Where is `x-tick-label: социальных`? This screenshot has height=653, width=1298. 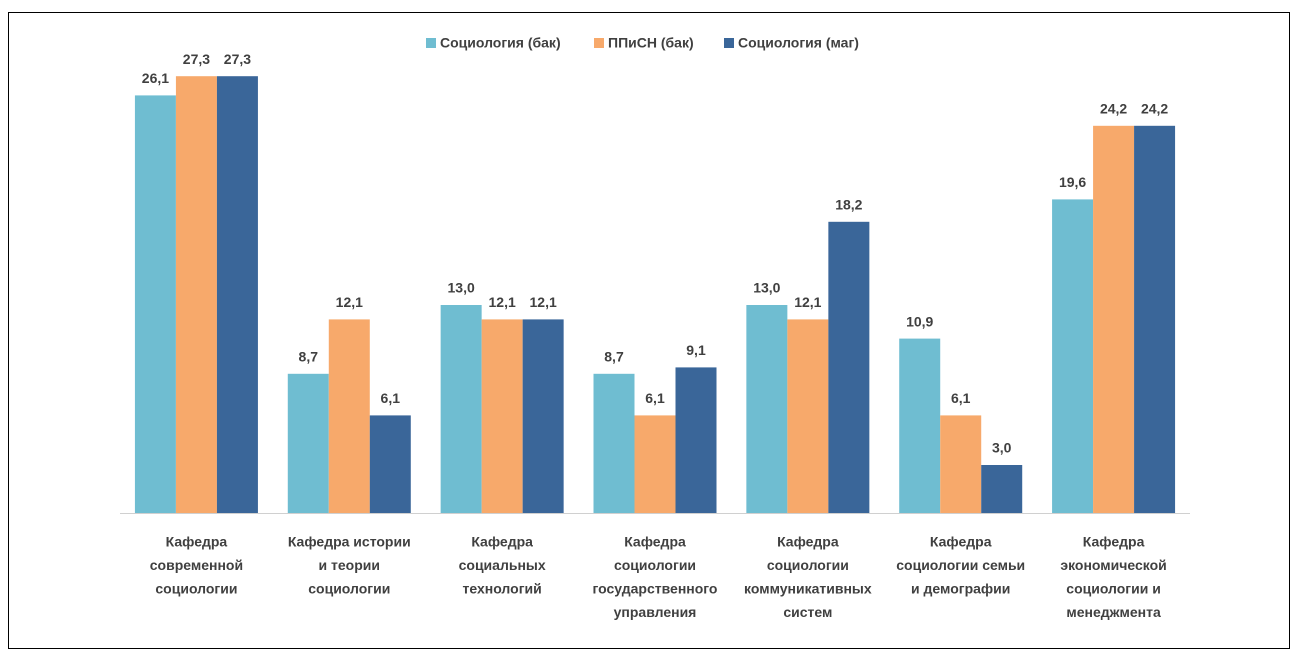
x-tick-label: социальных is located at coordinates (502, 565).